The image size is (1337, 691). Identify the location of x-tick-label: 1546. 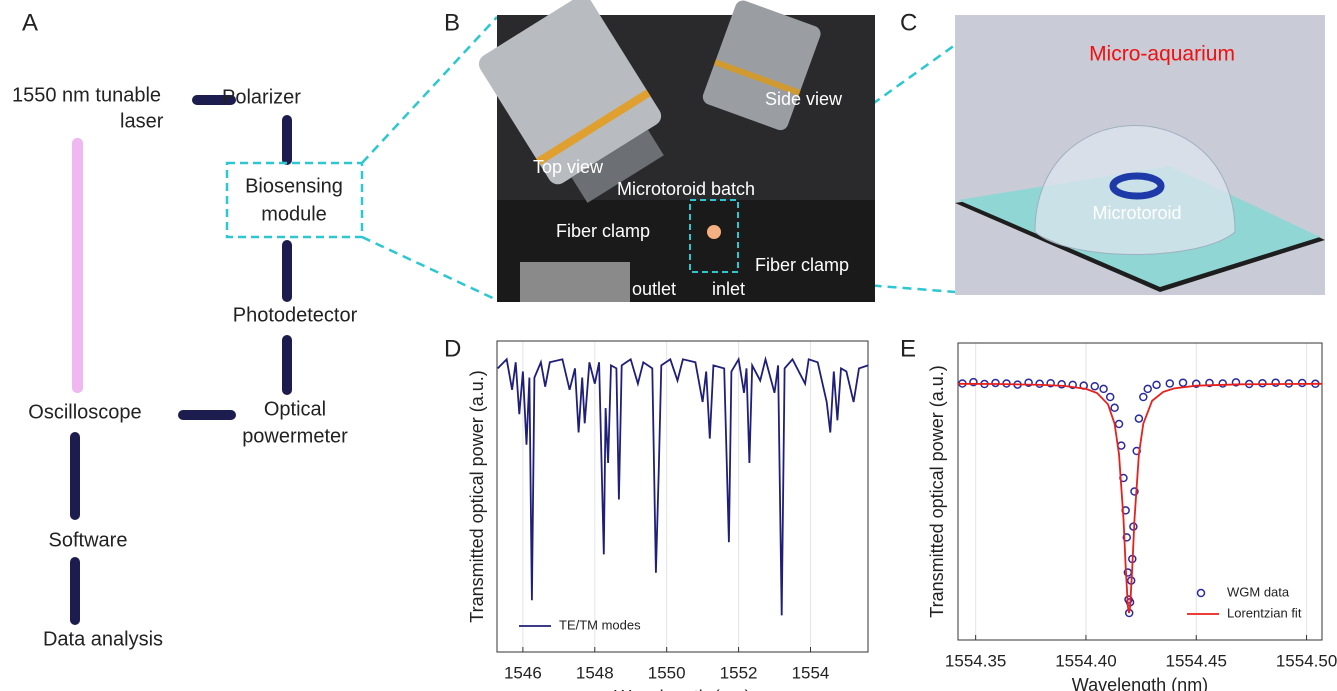
(523, 672).